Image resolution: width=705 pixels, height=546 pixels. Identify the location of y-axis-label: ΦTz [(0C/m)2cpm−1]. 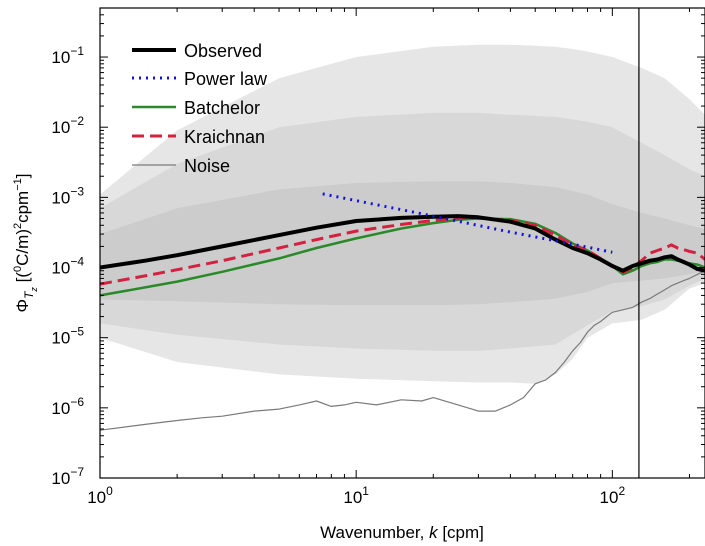
(25, 242).